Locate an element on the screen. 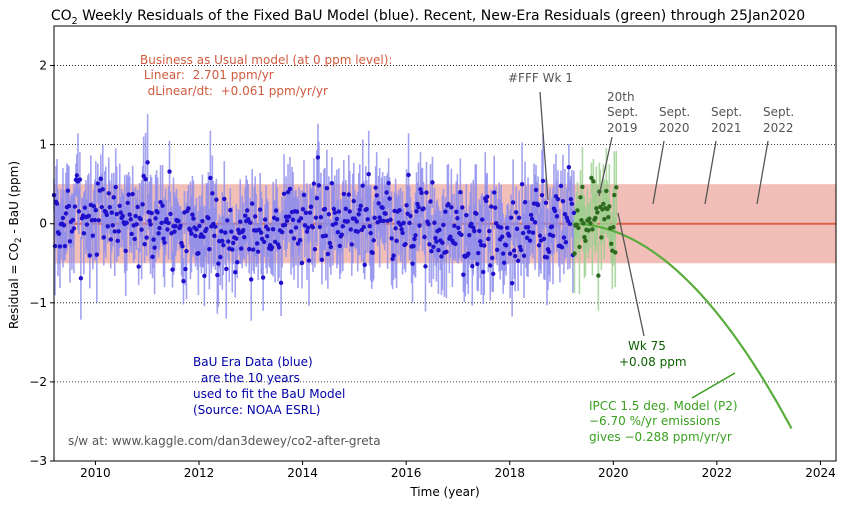 This screenshot has height=505, width=845. fff-week-label: #FFF Wk 1 is located at coordinates (540, 78).